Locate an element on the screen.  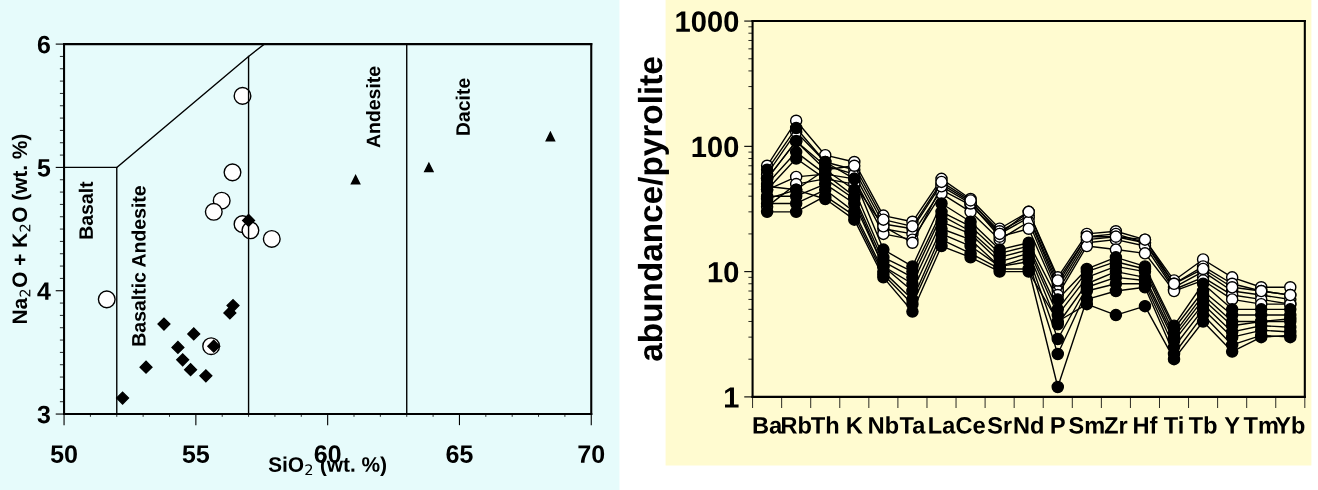
x-tick-label: 55 is located at coordinates (196, 454).